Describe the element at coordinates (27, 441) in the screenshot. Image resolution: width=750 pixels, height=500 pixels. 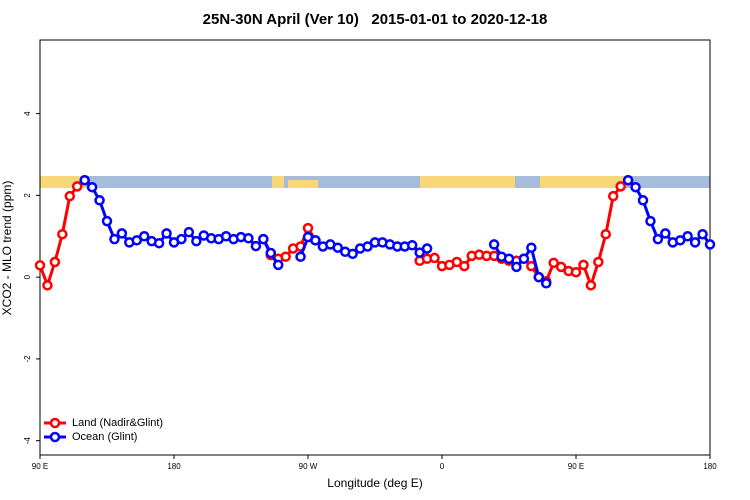
I see `y-tick-label: -4` at that location.